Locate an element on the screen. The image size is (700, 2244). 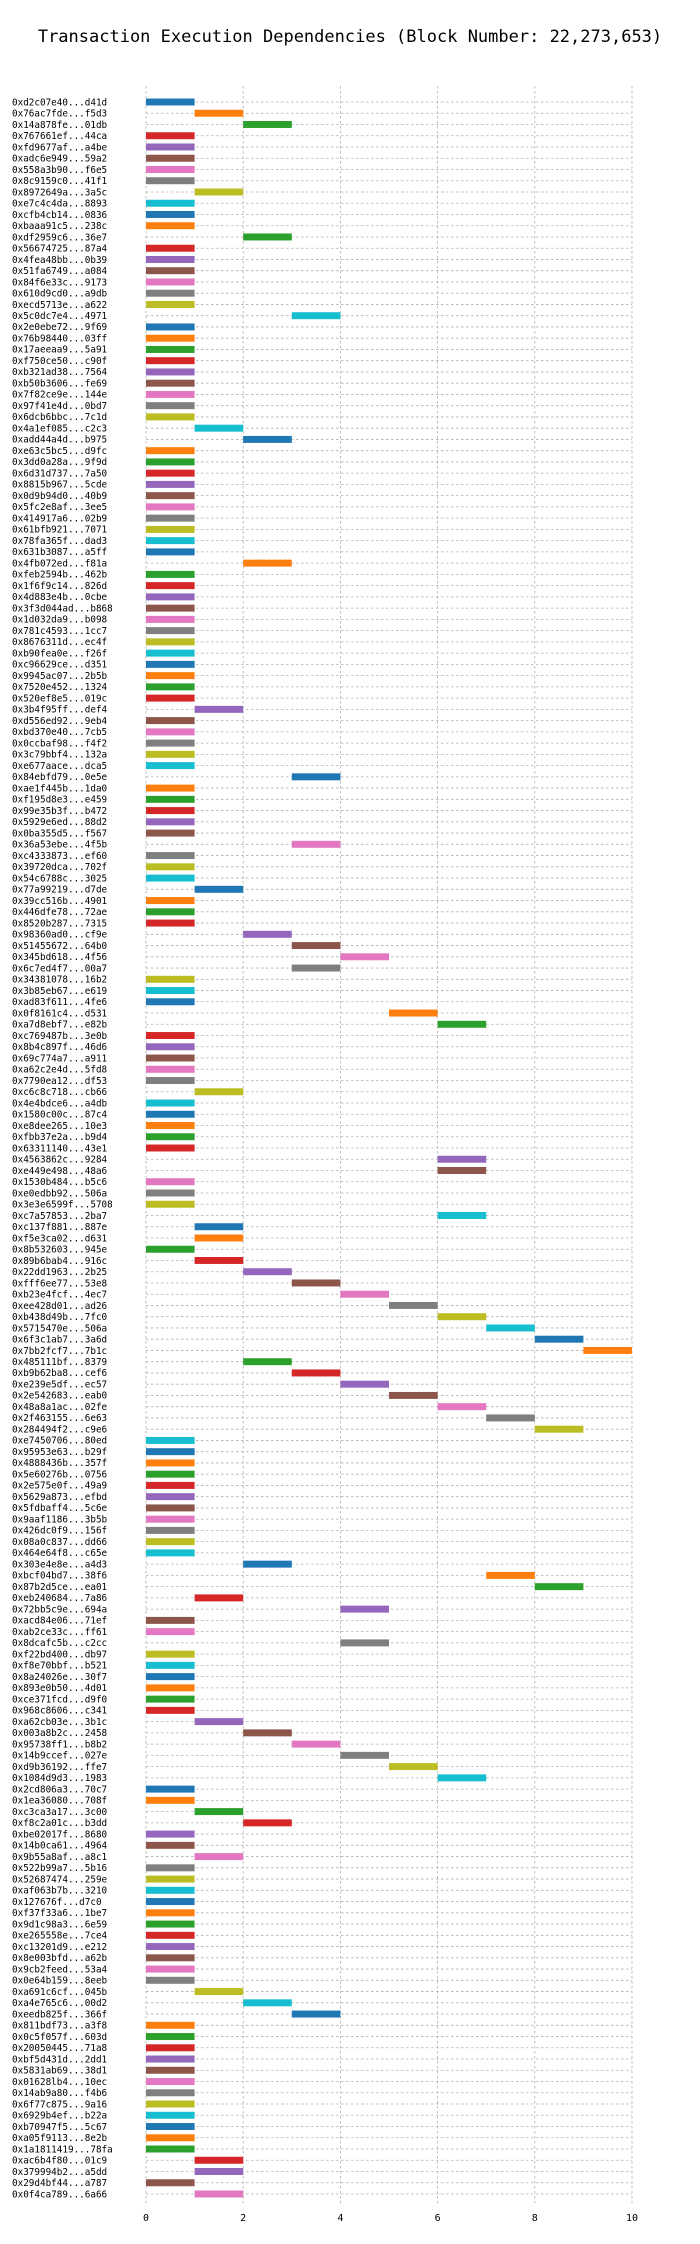
transaction-label: 0xadc6e949...59a2 is located at coordinates (59, 159).